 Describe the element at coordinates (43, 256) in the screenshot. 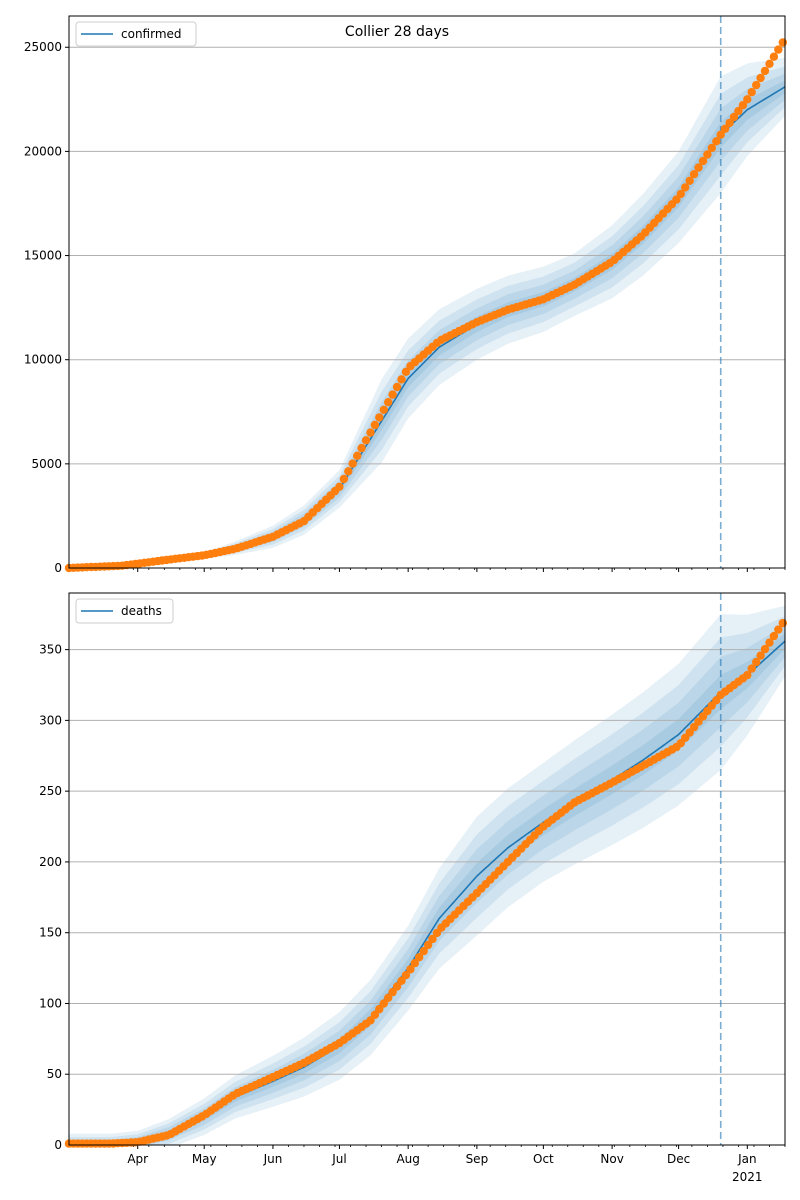

I see `y-tick-label: 15000` at that location.